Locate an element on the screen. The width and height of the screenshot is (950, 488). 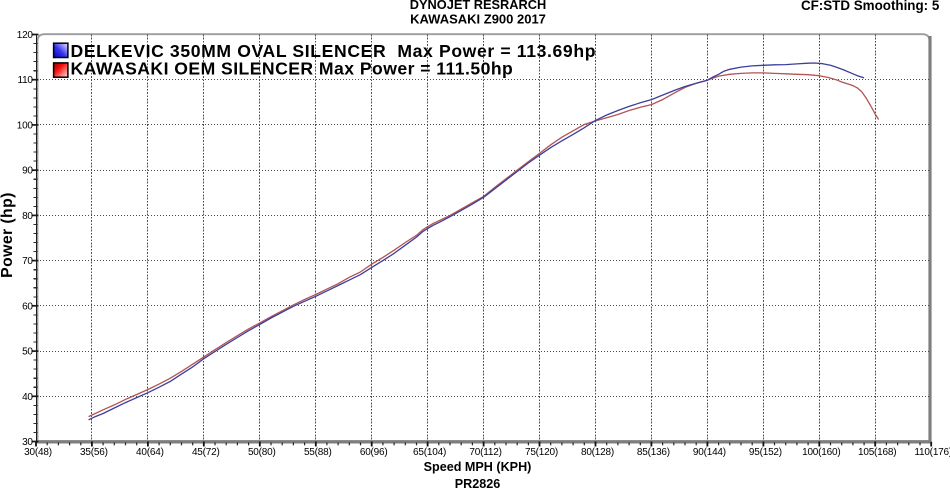
svg-text: 80 is located at coordinates (27, 216).